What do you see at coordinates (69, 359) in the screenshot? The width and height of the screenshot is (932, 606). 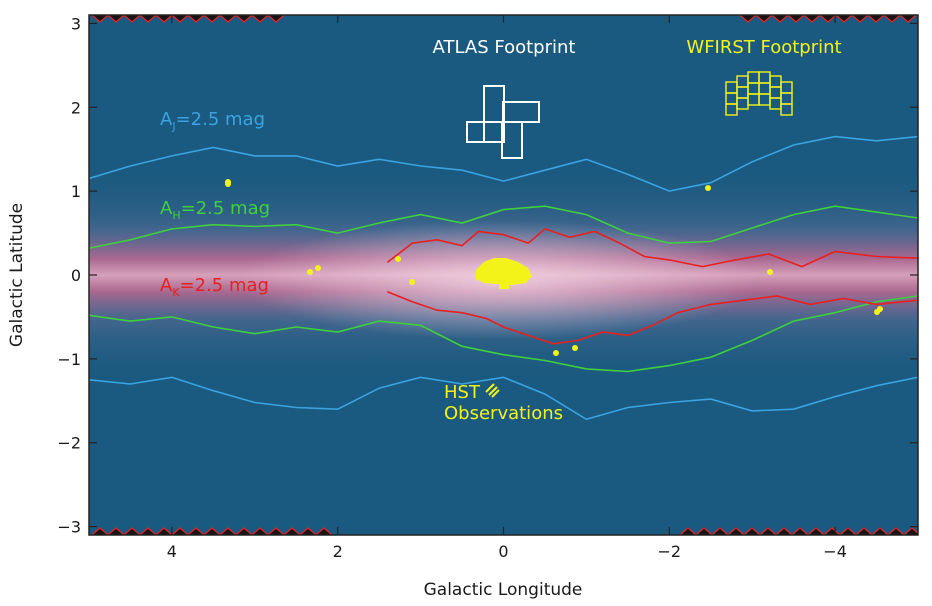 I see `y-tick-label: −1` at bounding box center [69, 359].